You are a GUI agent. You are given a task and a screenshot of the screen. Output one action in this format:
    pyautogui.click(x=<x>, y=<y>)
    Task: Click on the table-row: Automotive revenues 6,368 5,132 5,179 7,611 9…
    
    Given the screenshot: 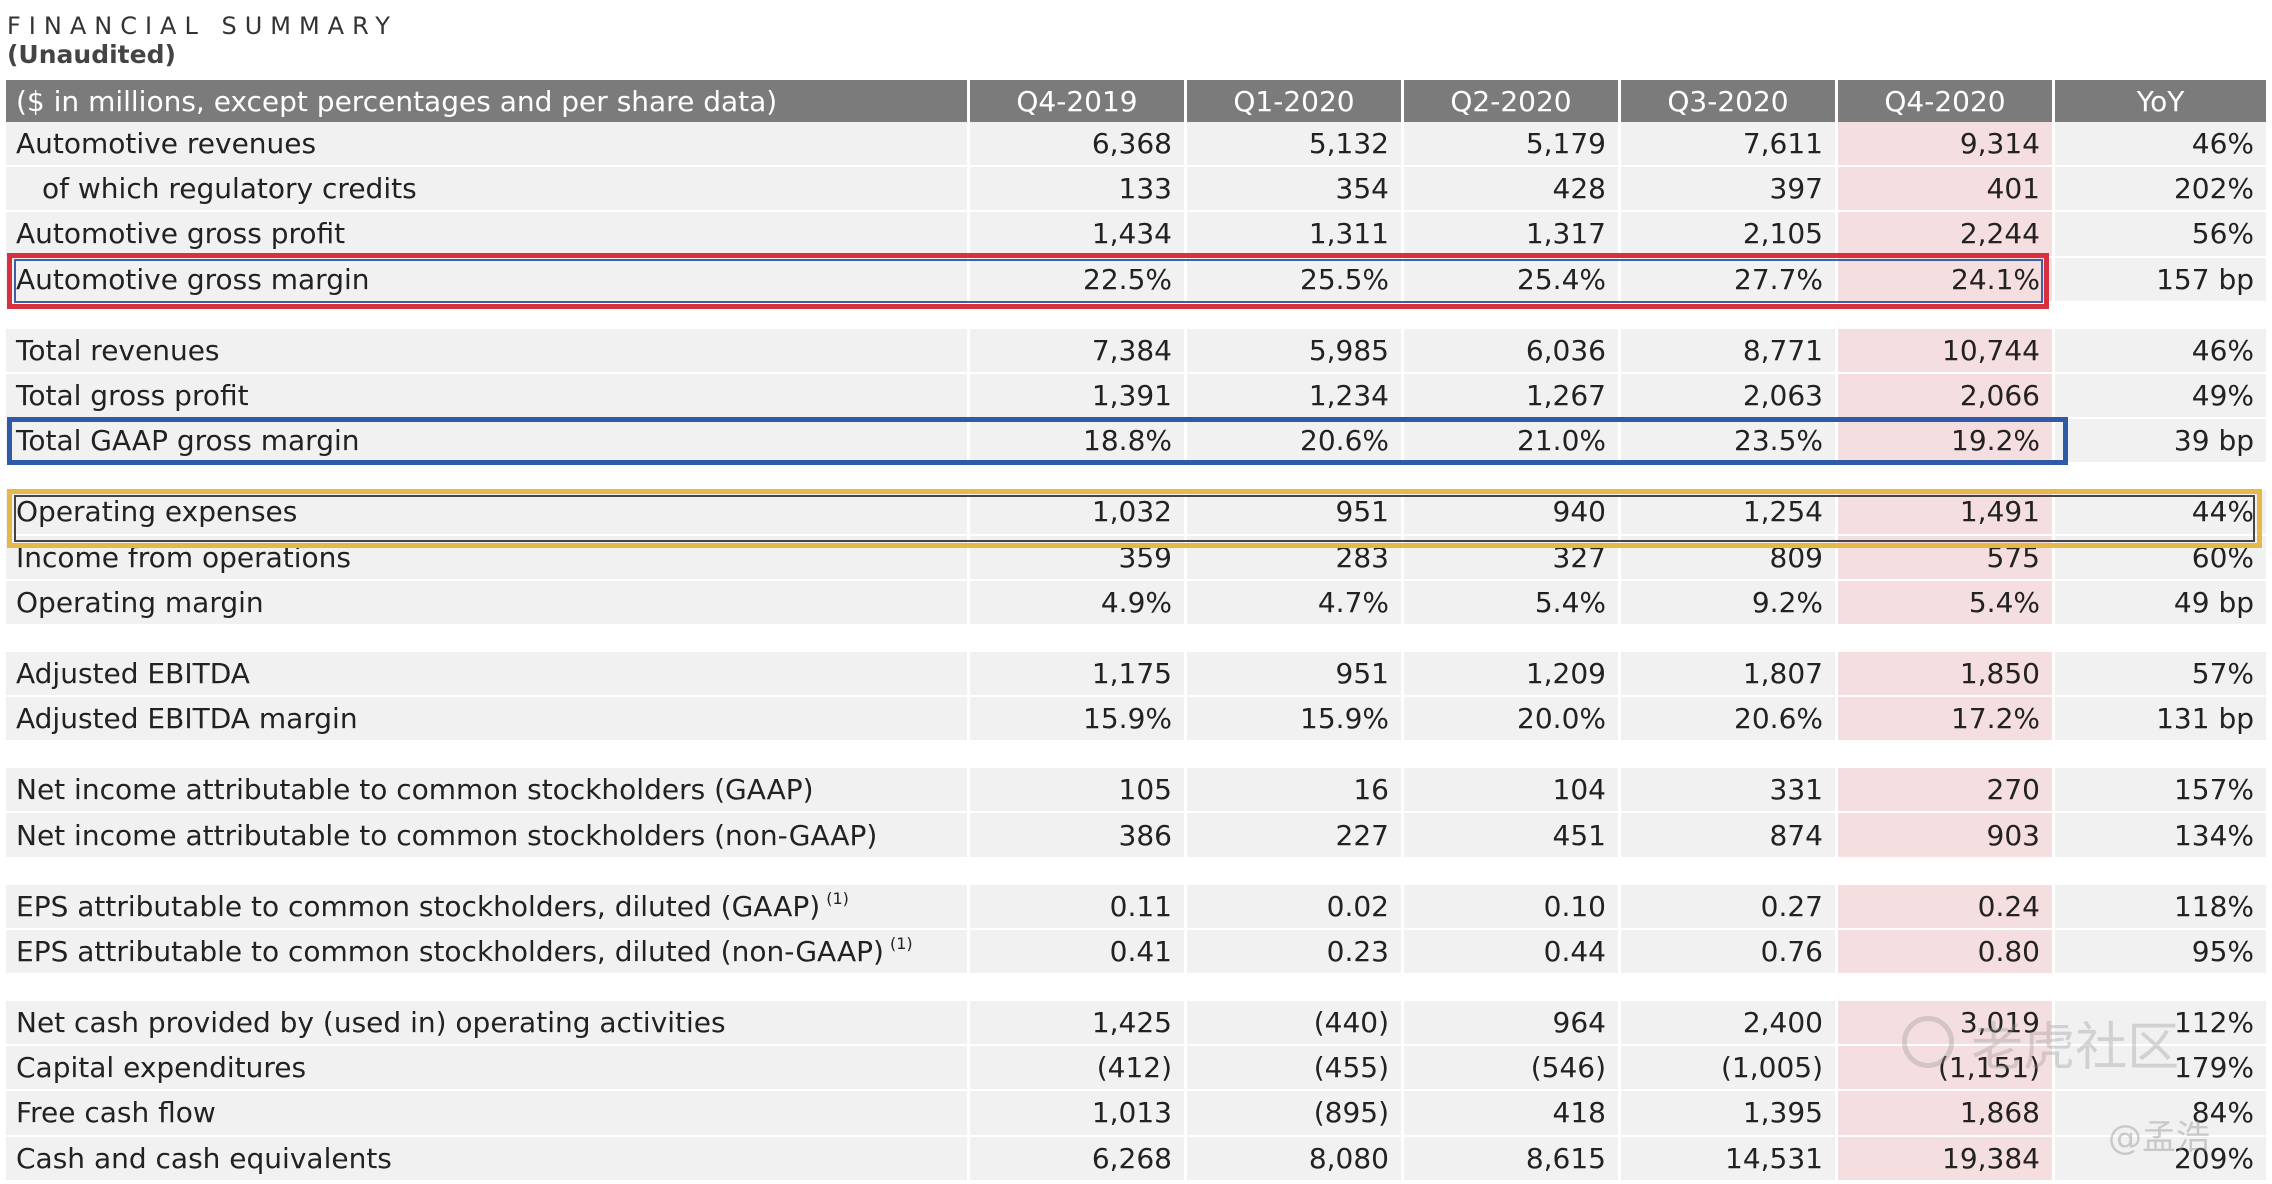 What is the action you would take?
    pyautogui.click(x=1136, y=145)
    